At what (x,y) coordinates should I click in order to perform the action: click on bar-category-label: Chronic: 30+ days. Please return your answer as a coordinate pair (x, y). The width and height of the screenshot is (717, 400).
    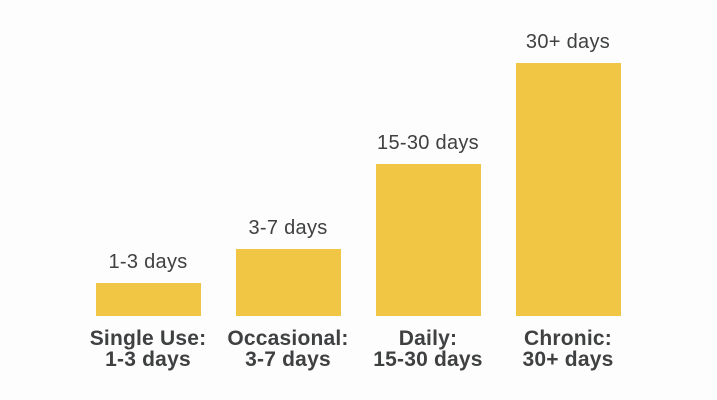
    Looking at the image, I should click on (568, 349).